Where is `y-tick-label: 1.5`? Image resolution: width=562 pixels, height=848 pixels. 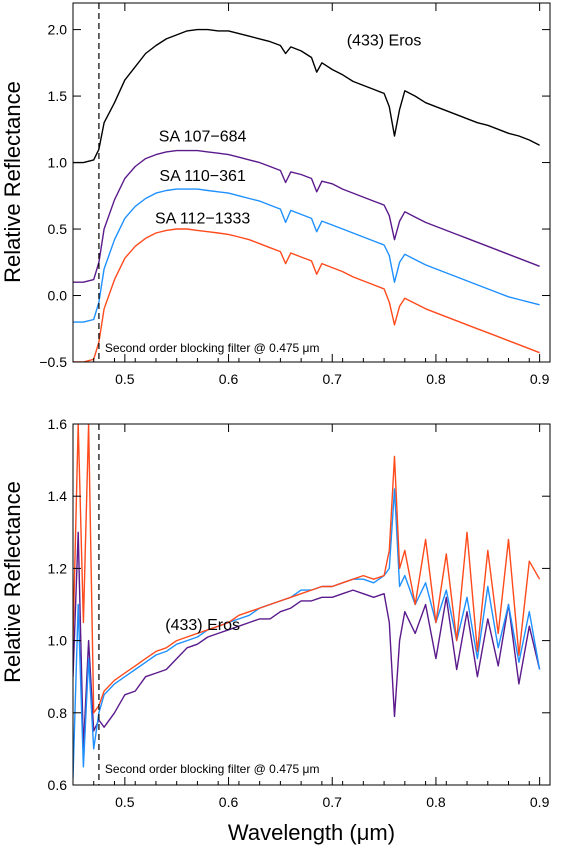 y-tick-label: 1.5 is located at coordinates (58, 96).